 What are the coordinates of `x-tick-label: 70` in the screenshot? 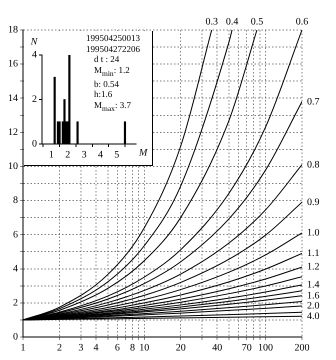 It's located at (247, 348).